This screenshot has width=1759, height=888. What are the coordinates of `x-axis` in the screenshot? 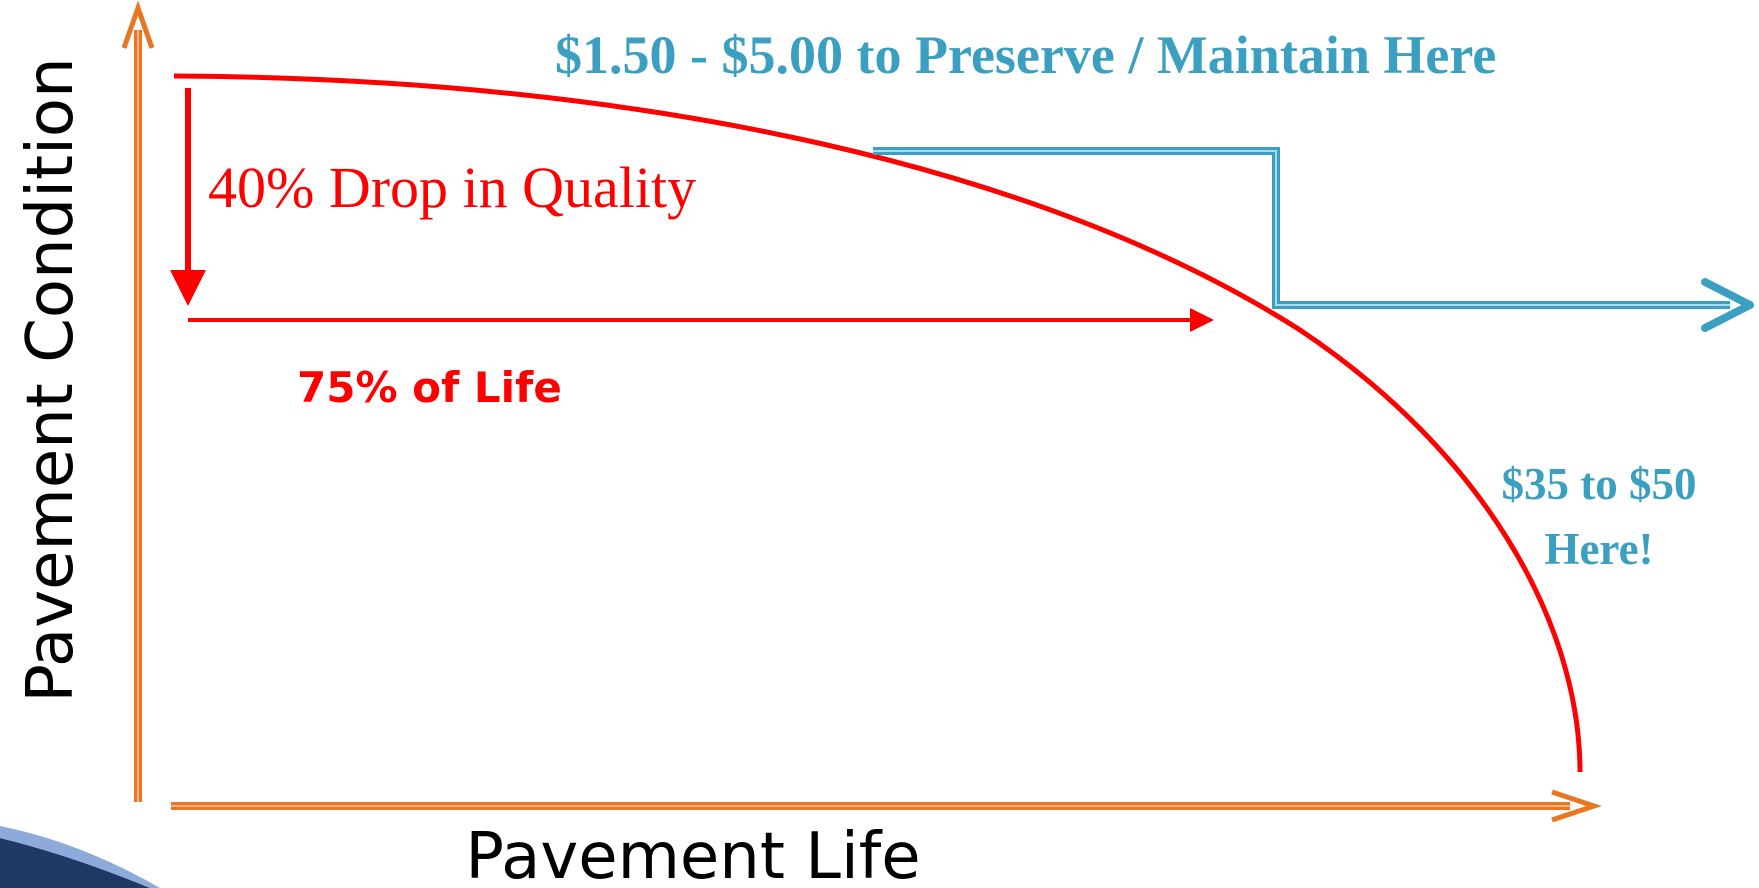 It's located at (886, 806).